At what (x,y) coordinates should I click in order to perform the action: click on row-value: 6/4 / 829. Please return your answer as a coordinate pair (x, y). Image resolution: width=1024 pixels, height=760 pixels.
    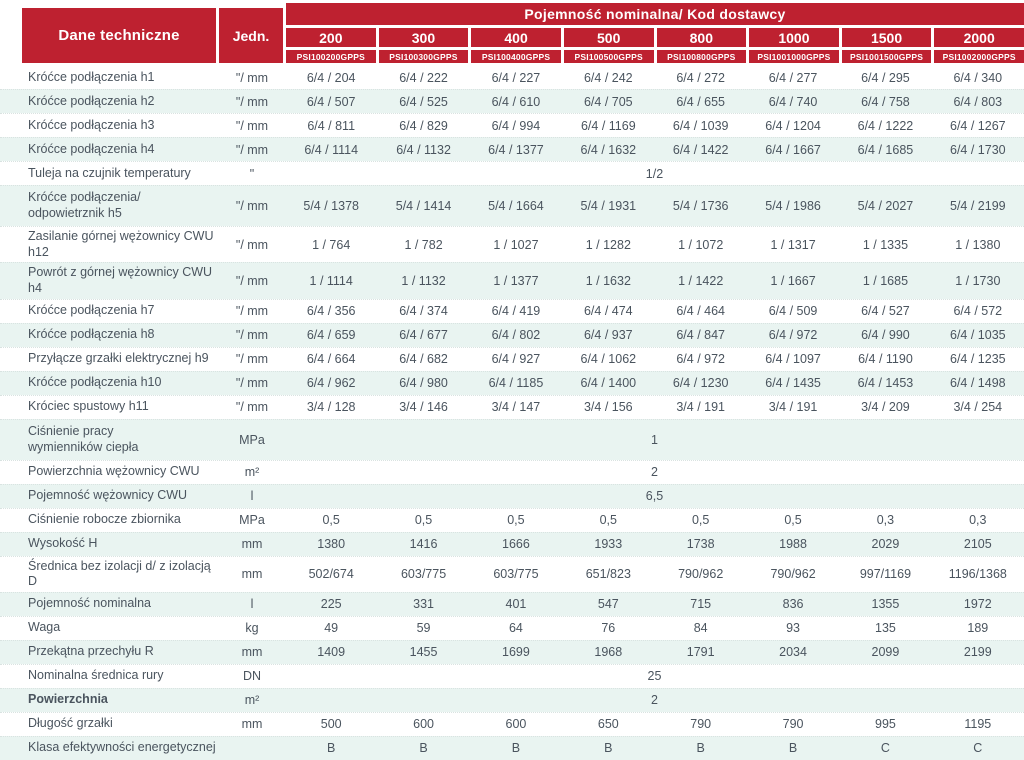
    Looking at the image, I should click on (423, 125).